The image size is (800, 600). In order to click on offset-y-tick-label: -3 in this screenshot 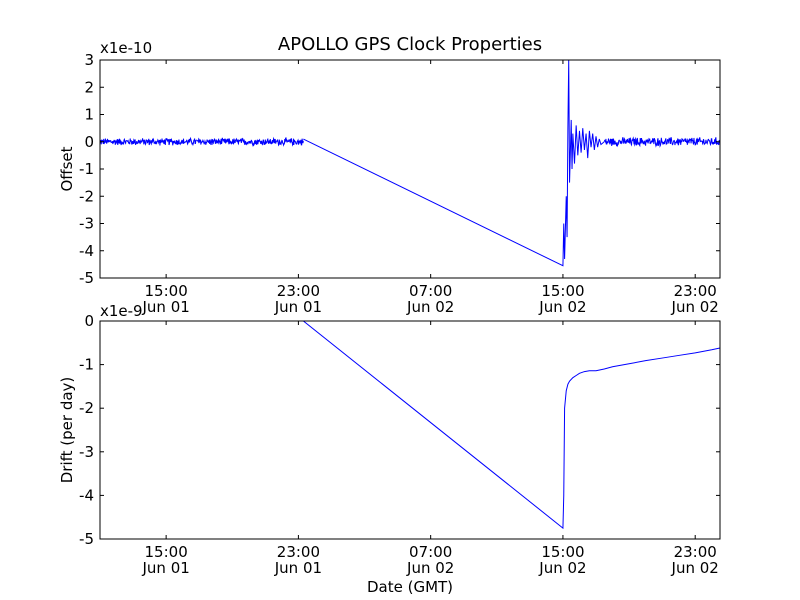, I will do `click(86, 224)`.